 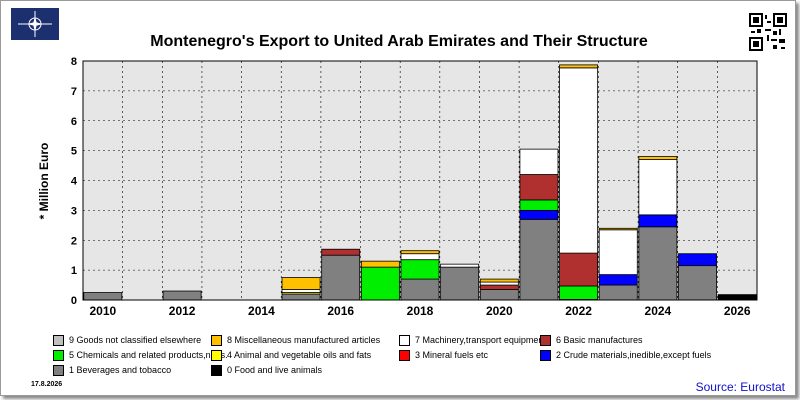 I want to click on y-tick-label: 2, so click(x=74, y=241).